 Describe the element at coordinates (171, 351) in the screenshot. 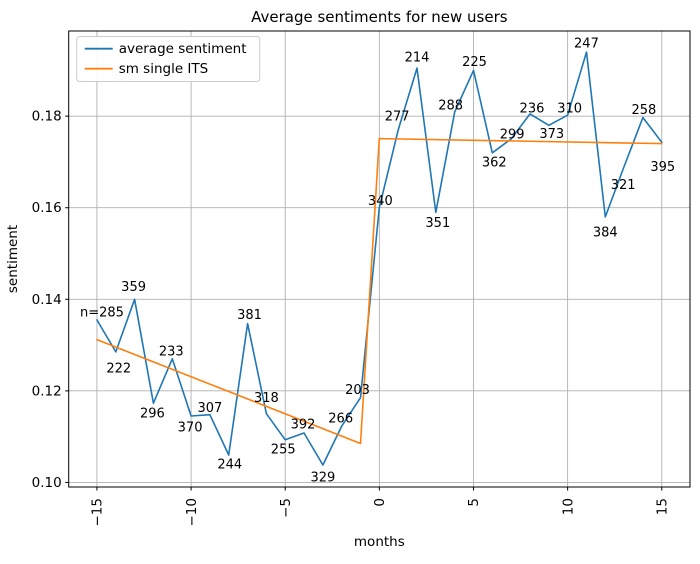

I see `sample-size-annotation: 233` at that location.